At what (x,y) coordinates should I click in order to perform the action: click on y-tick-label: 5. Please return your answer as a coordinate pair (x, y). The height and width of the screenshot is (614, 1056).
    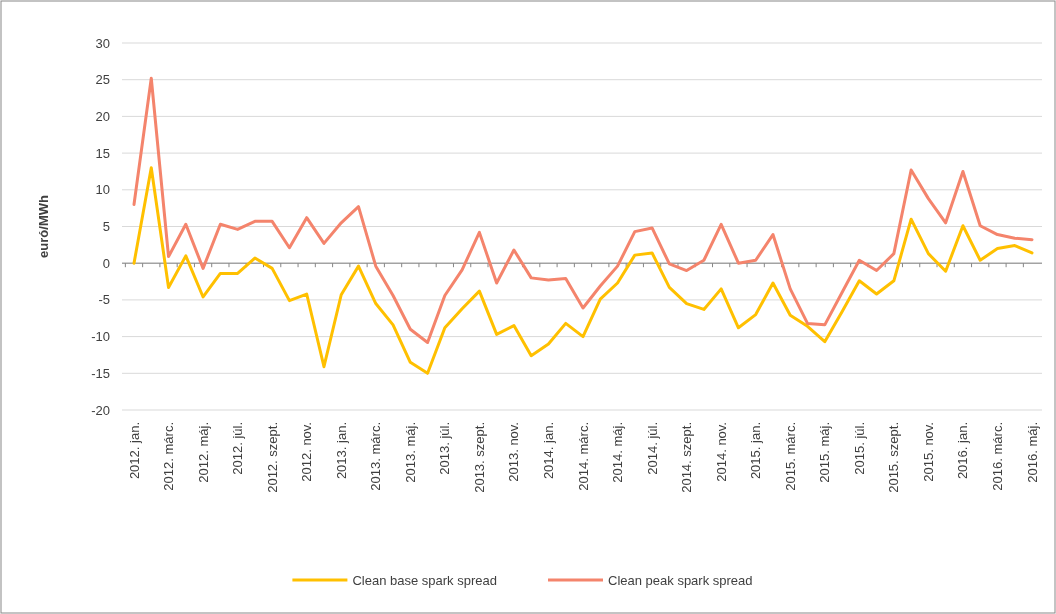
    Looking at the image, I should click on (106, 227).